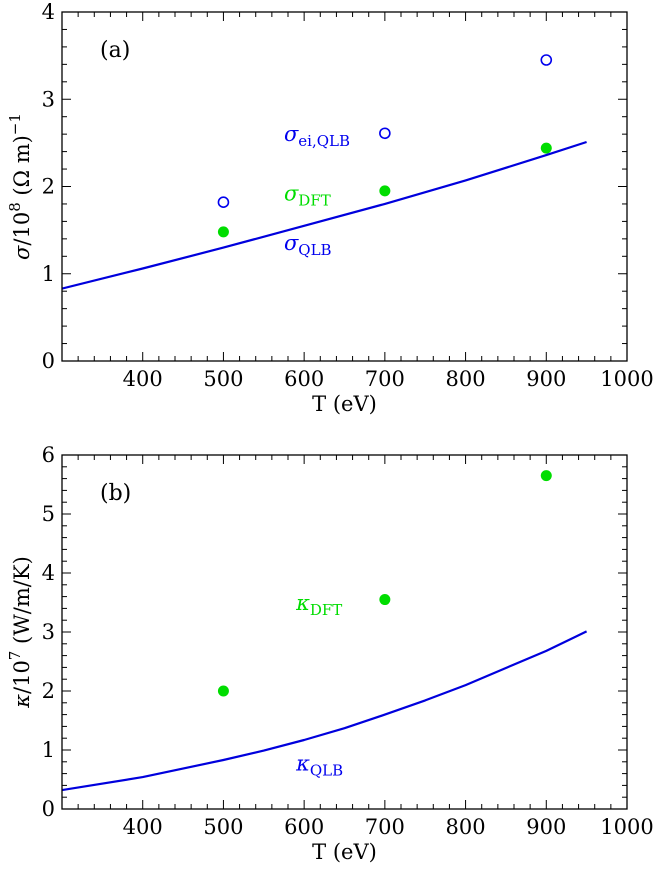 The image size is (654, 870). Describe the element at coordinates (115, 50) in the screenshot. I see `panel-label: (a)` at that location.